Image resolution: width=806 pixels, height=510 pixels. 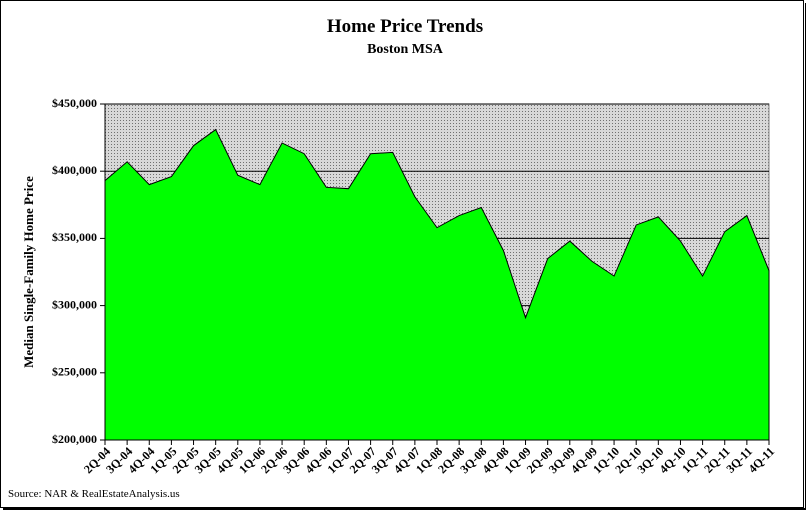 What do you see at coordinates (74, 237) in the screenshot?
I see `y-tick-label: $350,000` at bounding box center [74, 237].